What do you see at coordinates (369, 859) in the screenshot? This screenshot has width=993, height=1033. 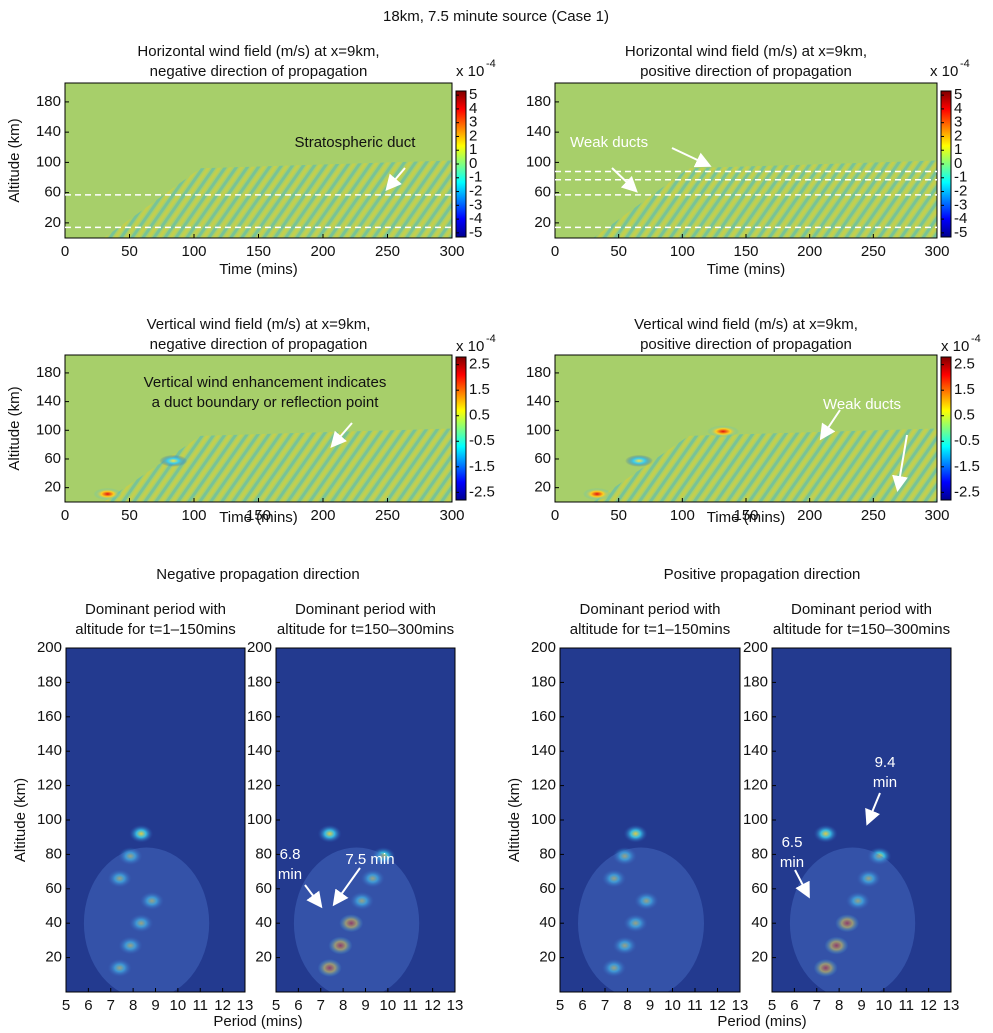 I see `annotation: 7.5 min` at bounding box center [369, 859].